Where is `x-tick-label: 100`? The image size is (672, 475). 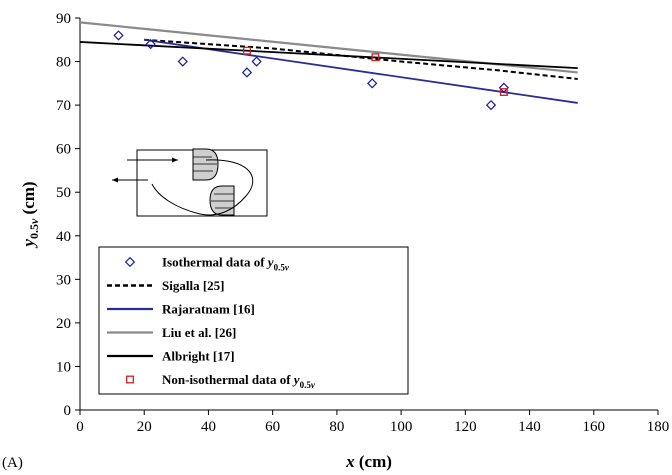
x-tick-label: 100 is located at coordinates (401, 427).